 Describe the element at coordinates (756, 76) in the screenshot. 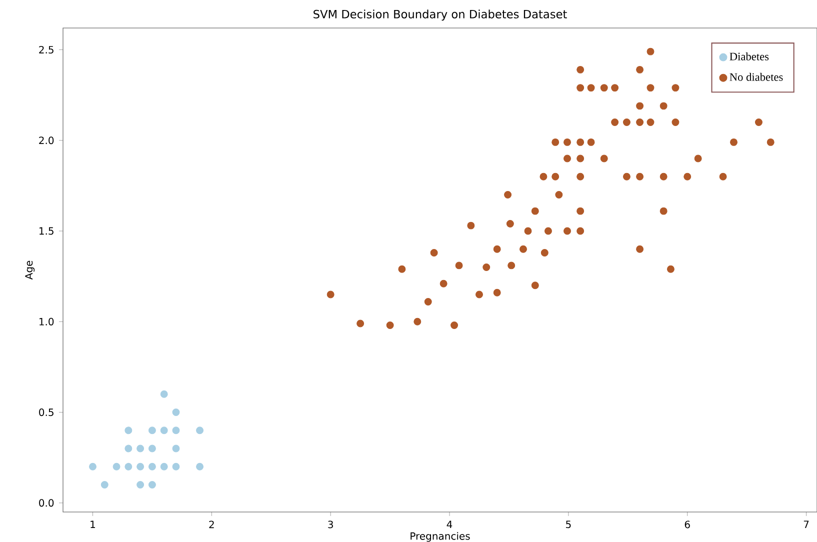

I see `legend-label: No diabetes` at that location.